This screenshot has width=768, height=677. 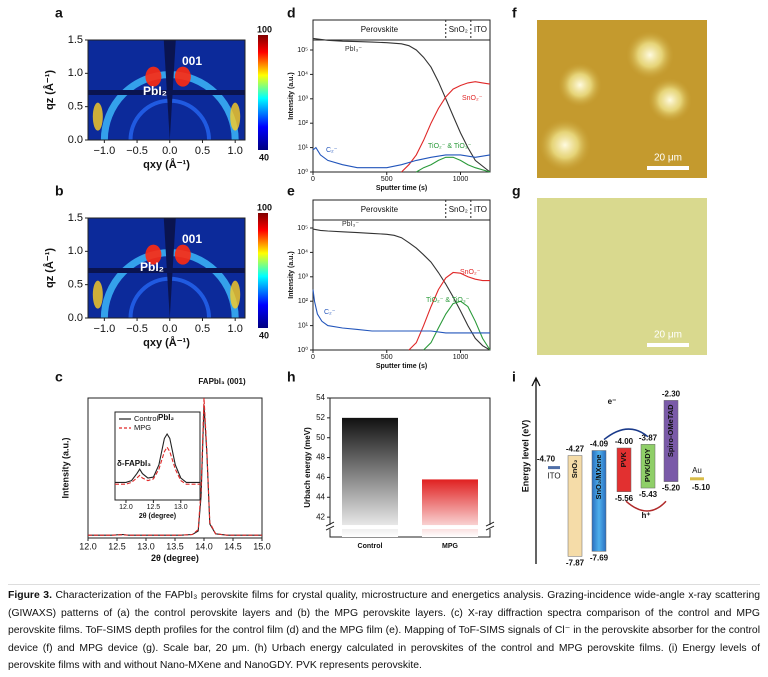 I want to click on x-tick-label: 14.5, so click(x=233, y=546).